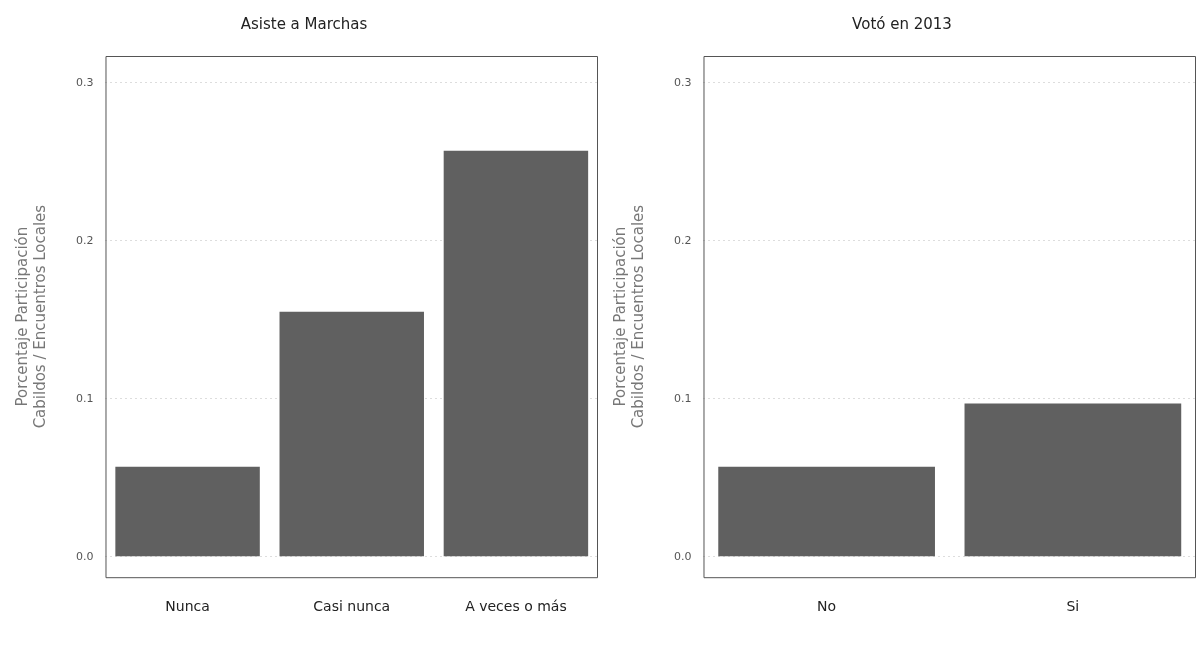  What do you see at coordinates (902, 23) in the screenshot?
I see `chart-title: Votó en 2013` at bounding box center [902, 23].